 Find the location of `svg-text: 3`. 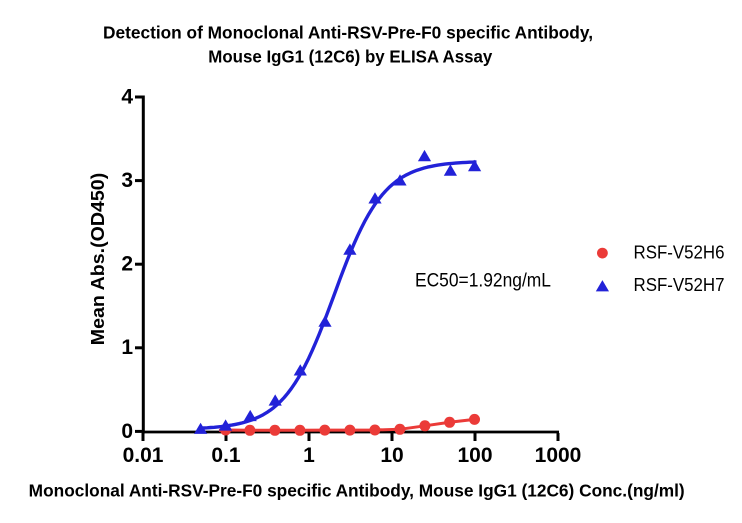

svg-text: 3 is located at coordinates (127, 180).